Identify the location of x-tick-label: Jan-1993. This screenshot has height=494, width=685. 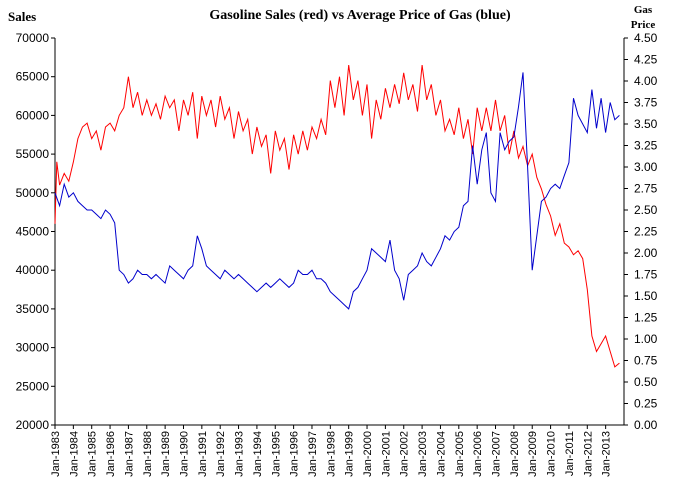
(240, 454).